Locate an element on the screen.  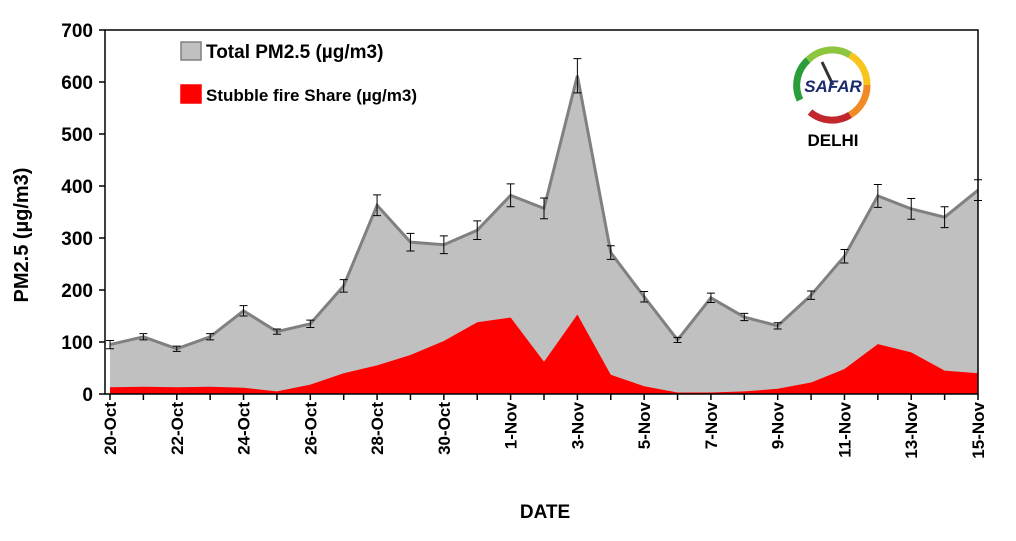
y-tick-label: 200 is located at coordinates (77, 291).